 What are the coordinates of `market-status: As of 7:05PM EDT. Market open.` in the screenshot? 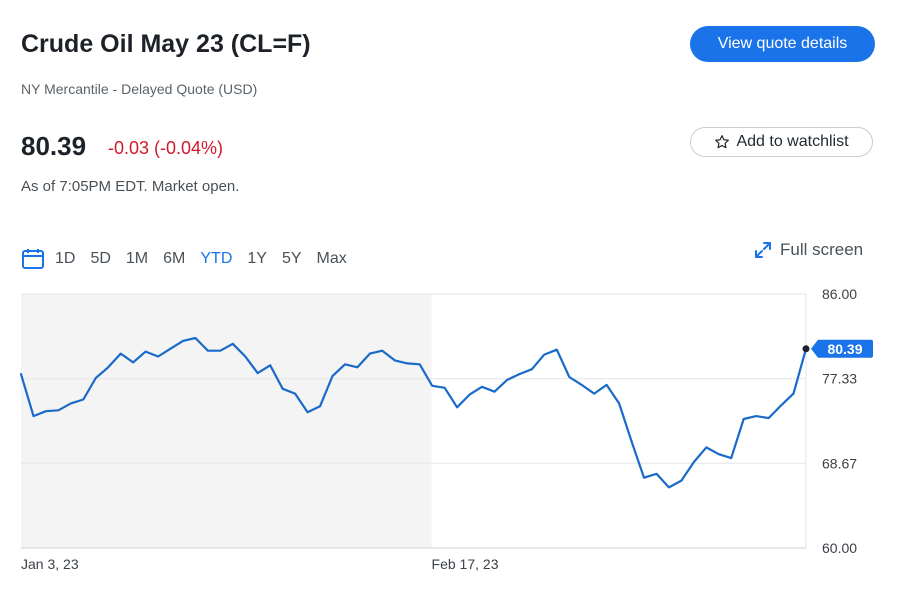 It's located at (130, 186).